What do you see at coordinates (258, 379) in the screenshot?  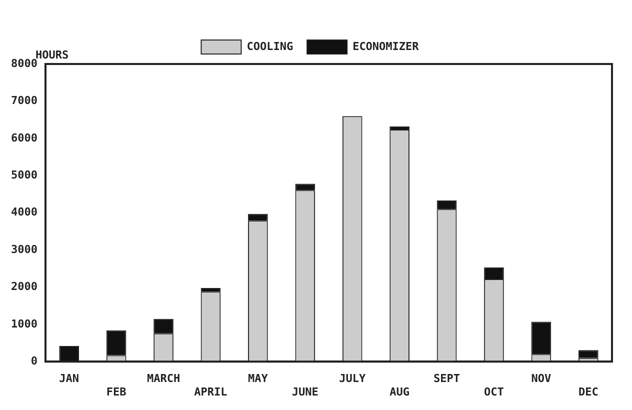 I see `x-tick-label: MAY` at bounding box center [258, 379].